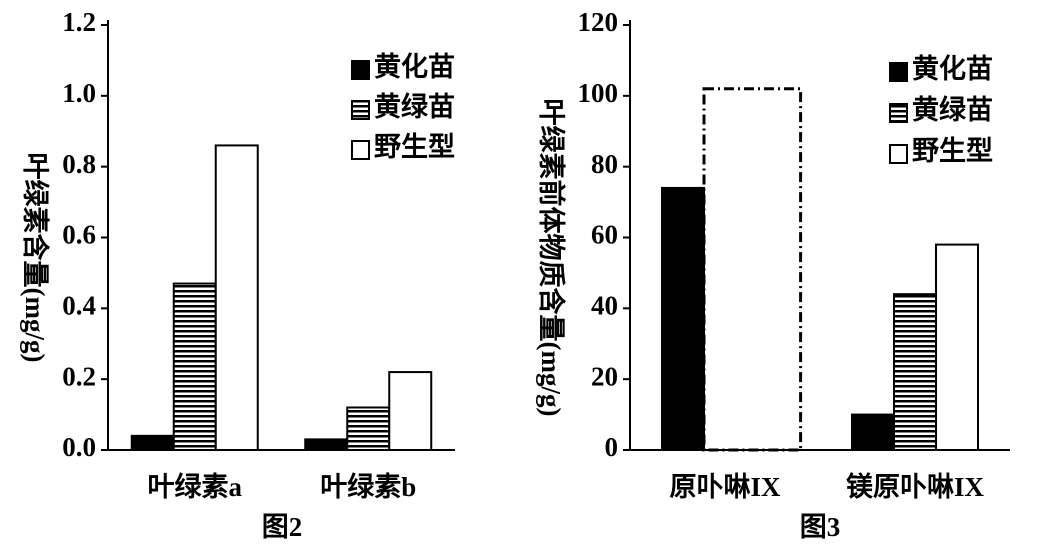  What do you see at coordinates (612, 447) in the screenshot?
I see `y-tick-label: 0` at bounding box center [612, 447].